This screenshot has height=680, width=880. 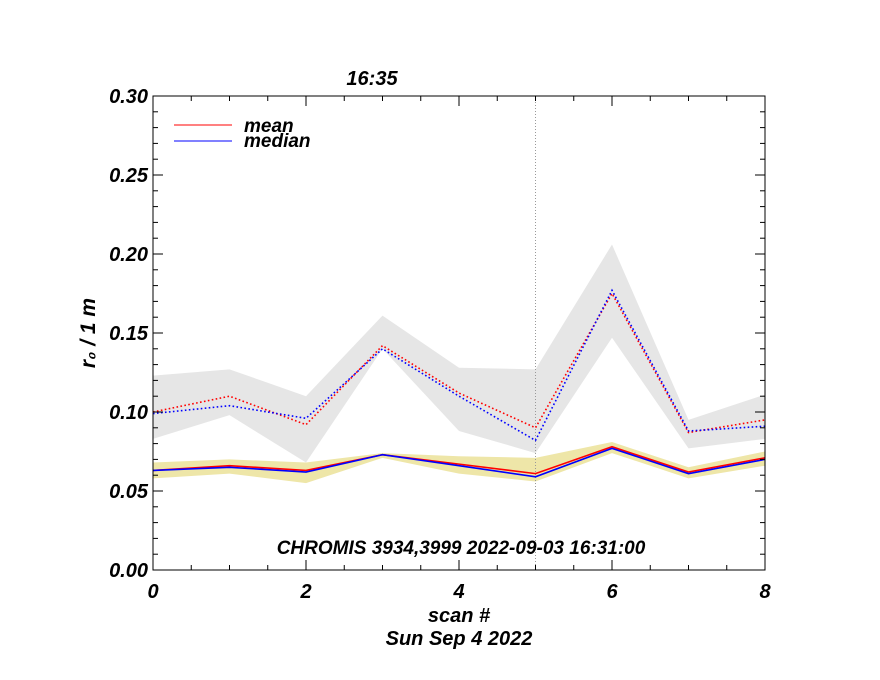 I want to click on mean-low-line, so click(x=459, y=460).